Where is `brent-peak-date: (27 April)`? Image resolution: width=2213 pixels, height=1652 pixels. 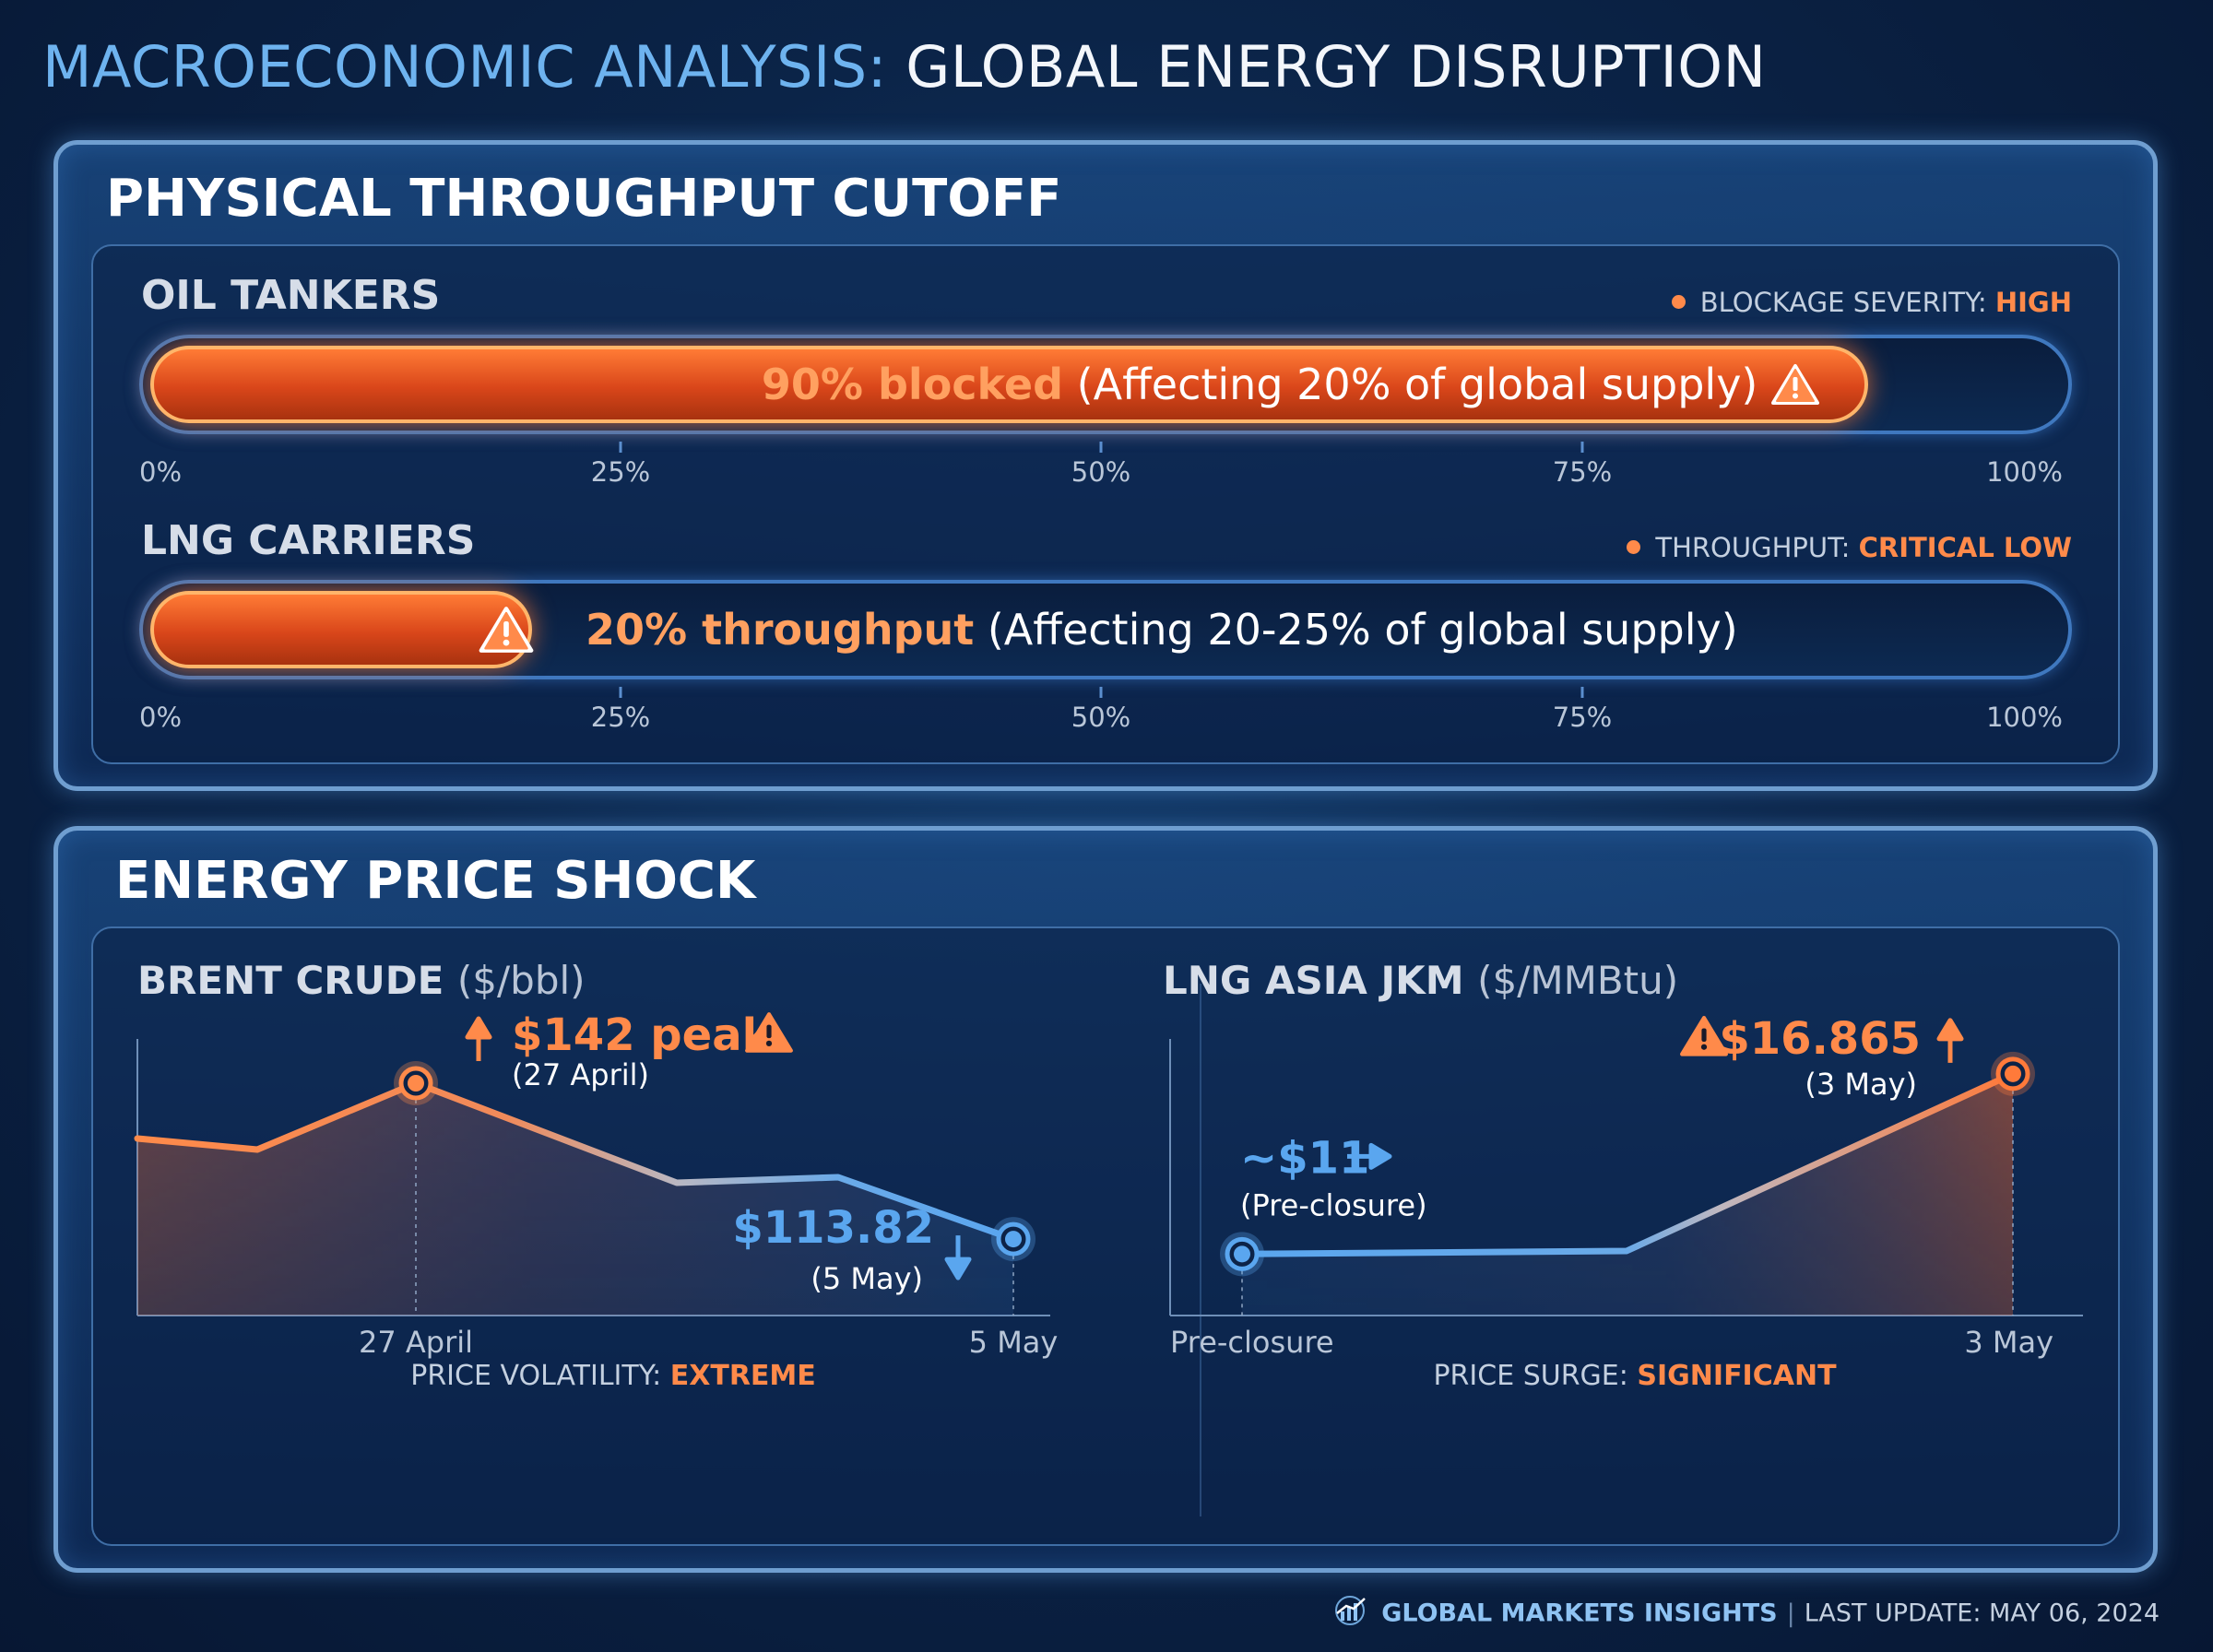
brent-peak-date: (27 April) is located at coordinates (580, 1074).